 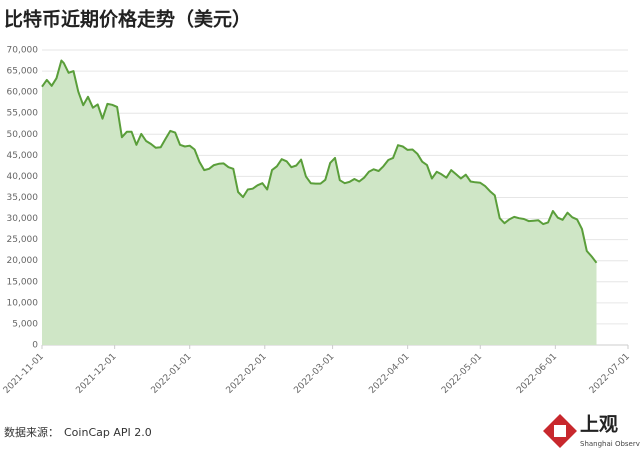 What do you see at coordinates (389, 374) in the screenshot?
I see `x-tick-label: 2022-04-01` at bounding box center [389, 374].